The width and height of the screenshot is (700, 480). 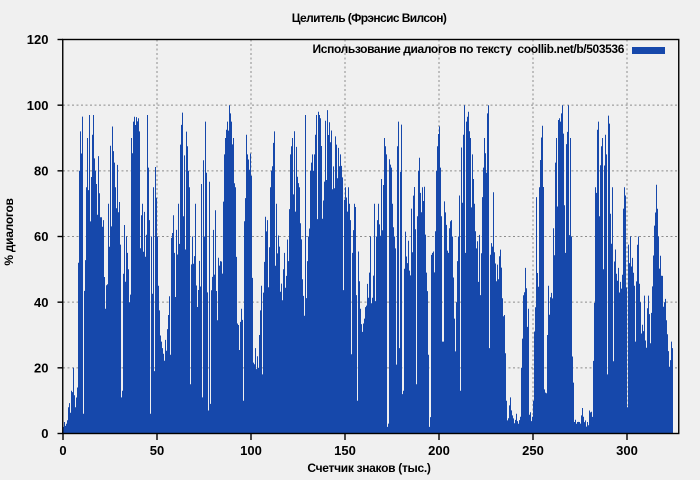 What do you see at coordinates (38, 39) in the screenshot?
I see `svg-text: 120` at bounding box center [38, 39].